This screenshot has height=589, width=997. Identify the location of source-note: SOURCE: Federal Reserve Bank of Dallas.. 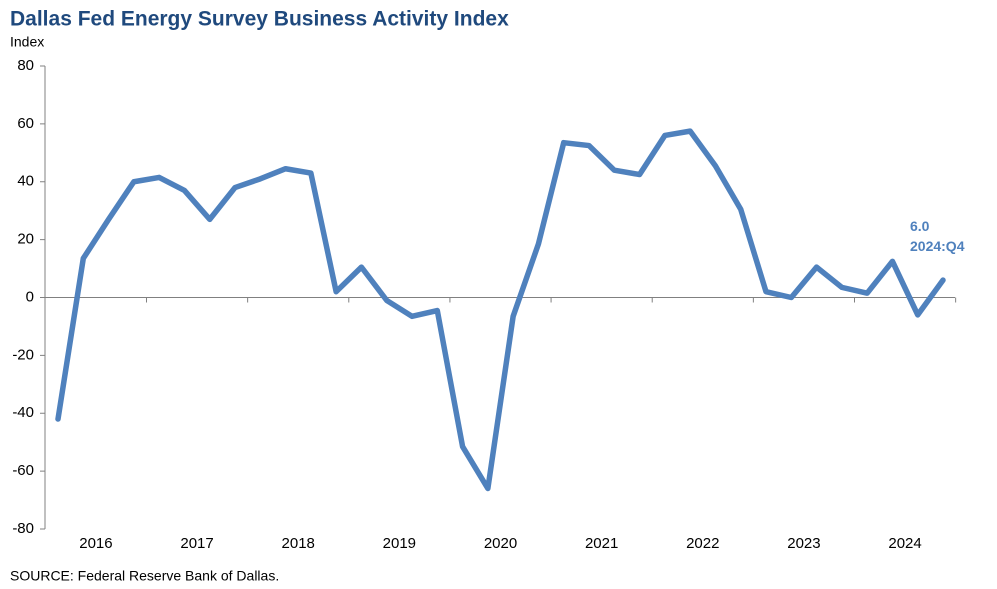
(144, 576).